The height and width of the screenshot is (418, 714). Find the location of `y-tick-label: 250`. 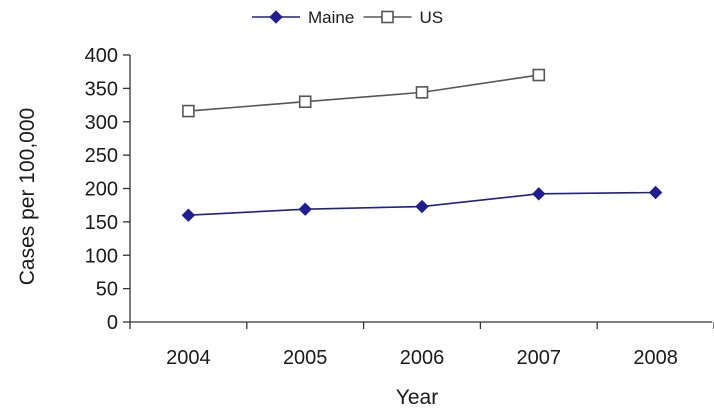

y-tick-label: 250 is located at coordinates (101, 156).